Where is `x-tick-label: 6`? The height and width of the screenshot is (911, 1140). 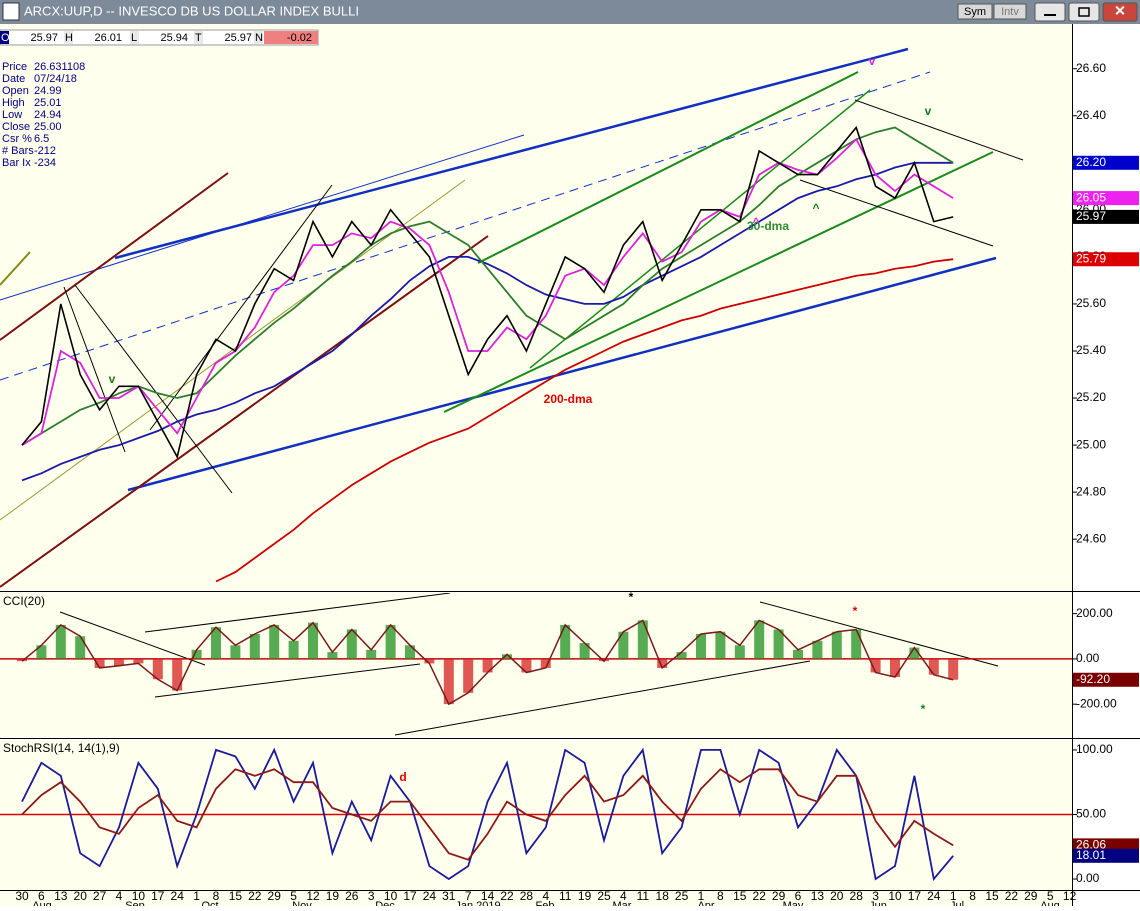
x-tick-label: 6 is located at coordinates (41, 896).